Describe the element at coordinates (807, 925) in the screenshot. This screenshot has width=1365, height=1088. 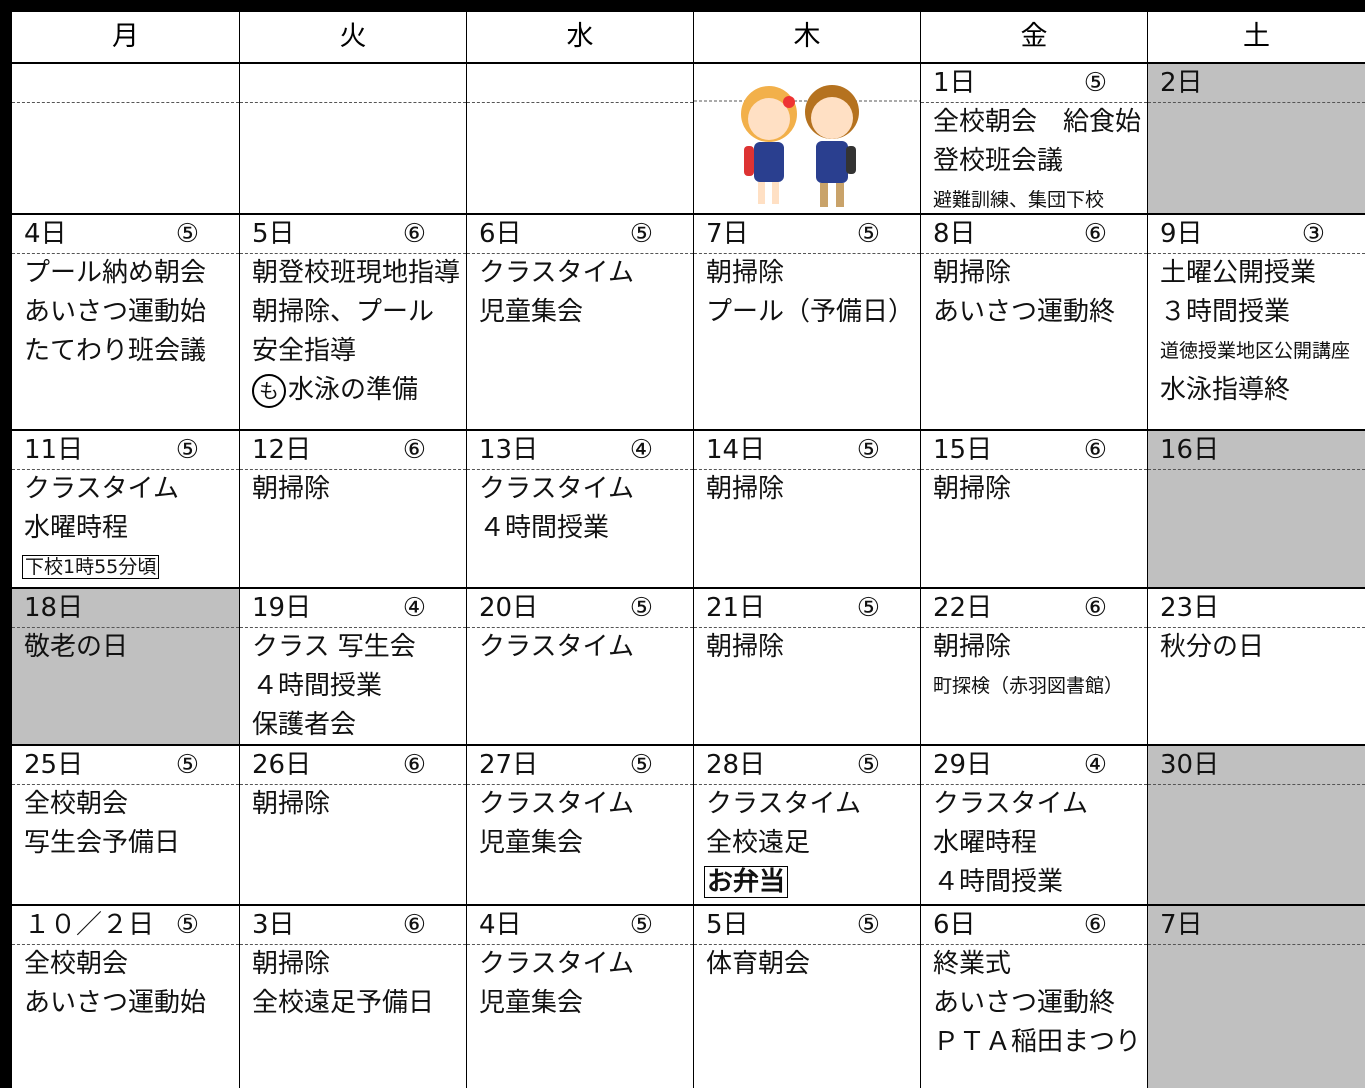
I see `date-line: 5日 ⑤` at that location.